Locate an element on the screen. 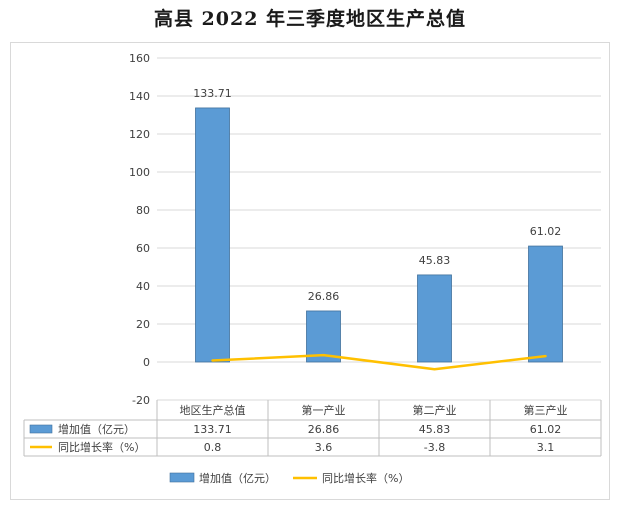 This screenshot has height=508, width=620. y-tick-label: 60 is located at coordinates (143, 248).